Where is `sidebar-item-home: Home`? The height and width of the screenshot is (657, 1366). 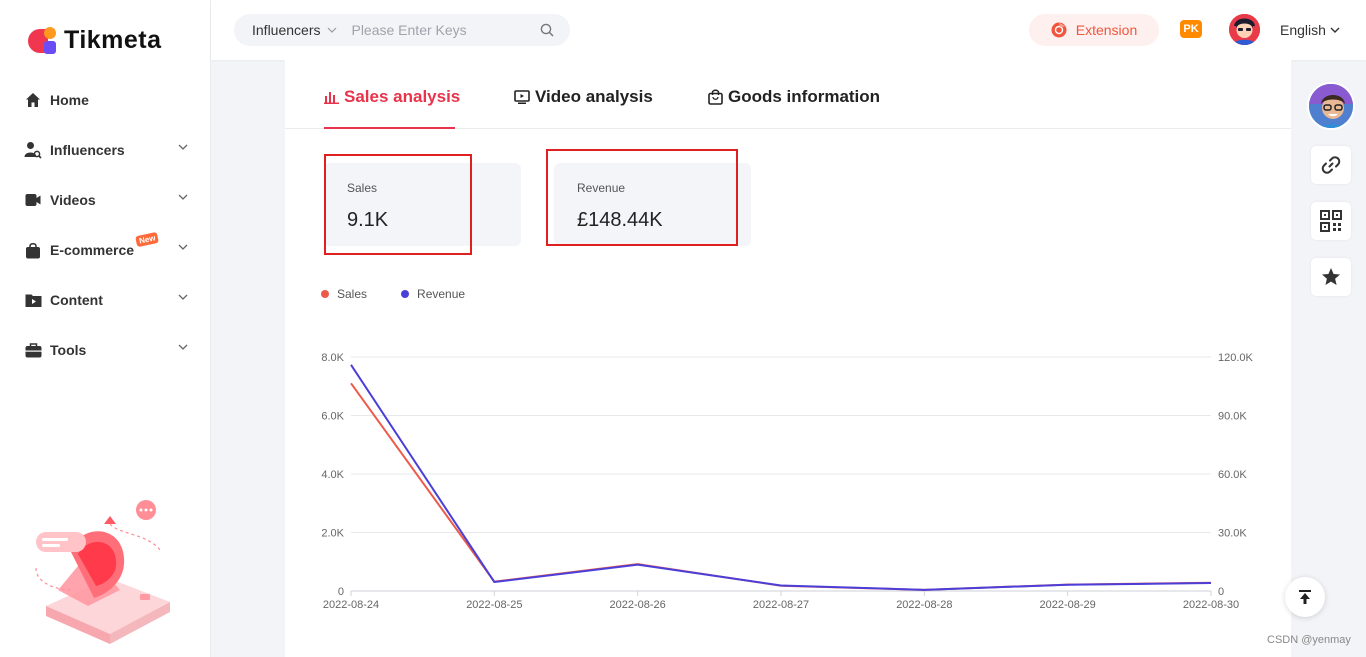
sidebar-item-home: Home is located at coordinates (105, 100).